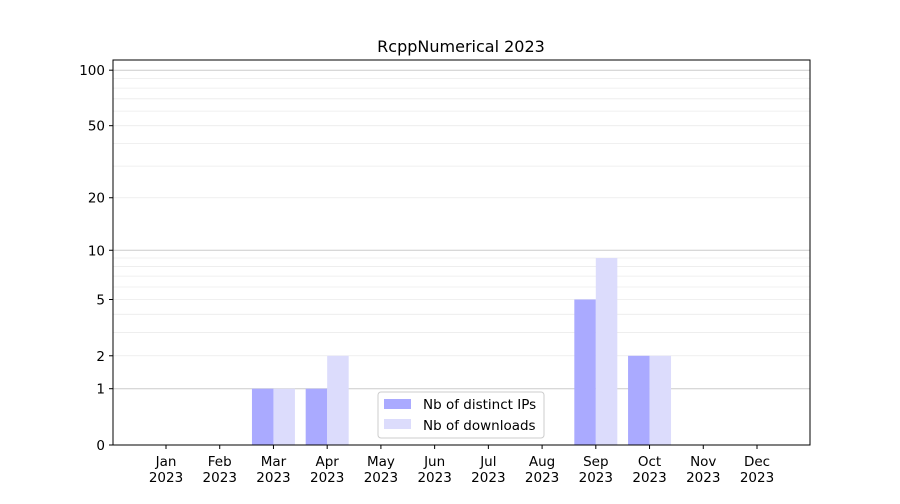  I want to click on x-tick-label-month: Dec, so click(757, 462).